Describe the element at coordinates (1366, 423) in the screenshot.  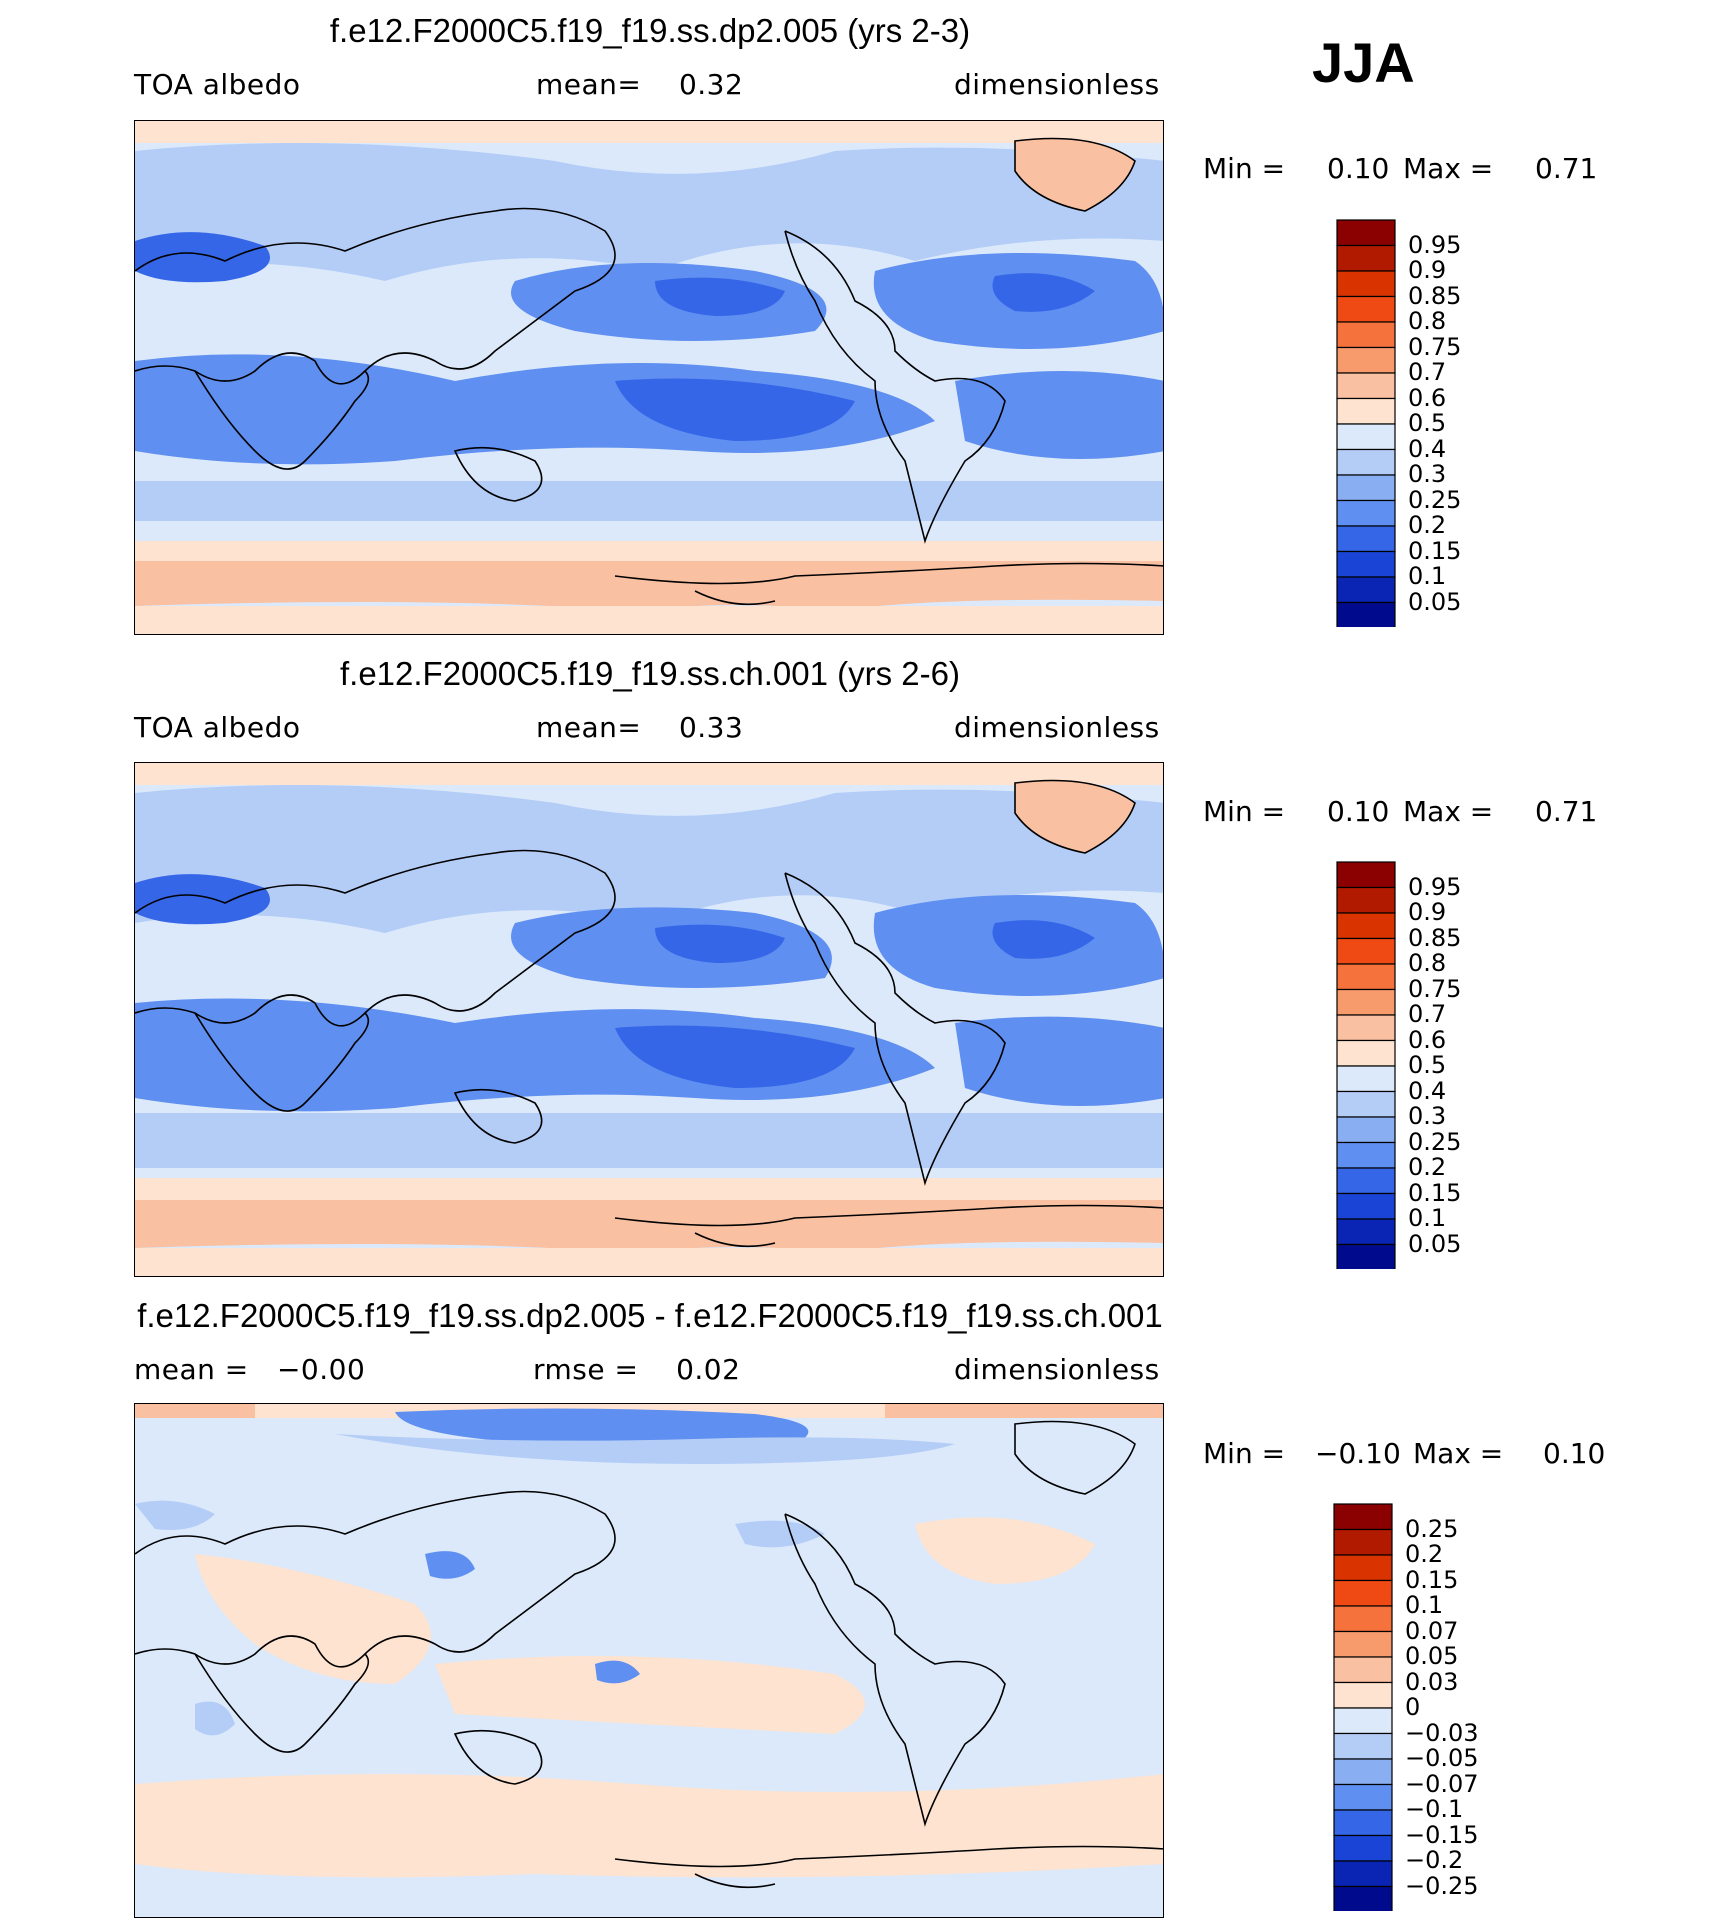
I see `panel1-colorbar-svg` at that location.